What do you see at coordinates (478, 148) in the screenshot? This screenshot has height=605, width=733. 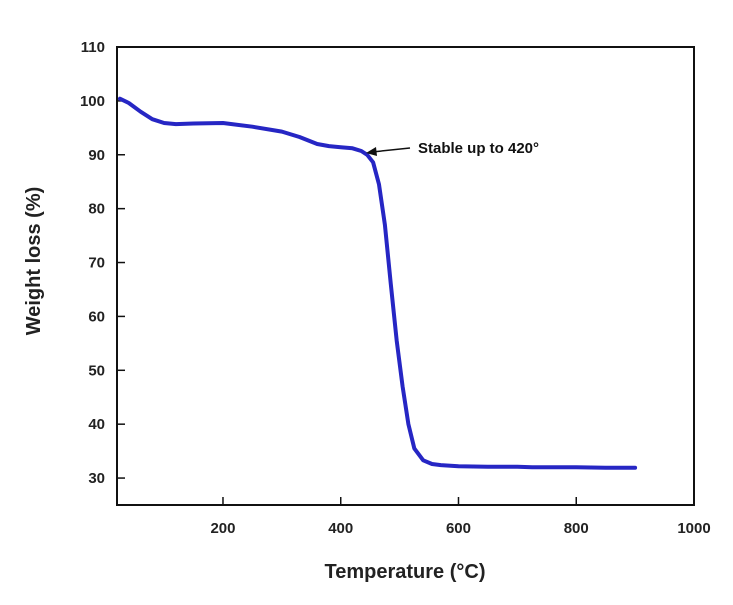 I see `annotation-text: Stable up to 420°` at bounding box center [478, 148].